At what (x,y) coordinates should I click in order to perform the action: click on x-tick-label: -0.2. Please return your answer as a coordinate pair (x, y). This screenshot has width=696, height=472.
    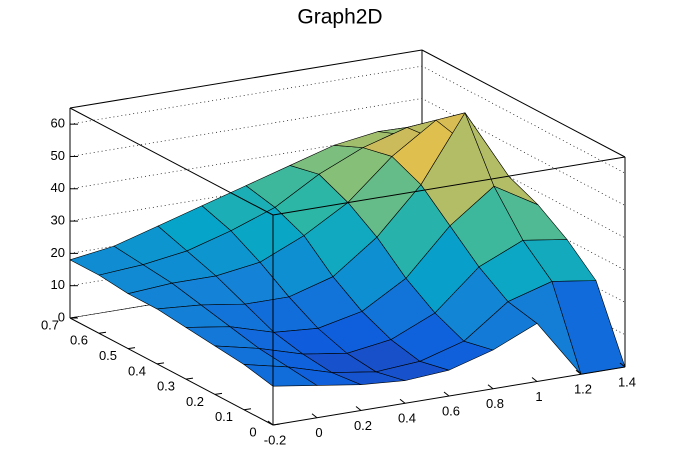
    Looking at the image, I should click on (275, 439).